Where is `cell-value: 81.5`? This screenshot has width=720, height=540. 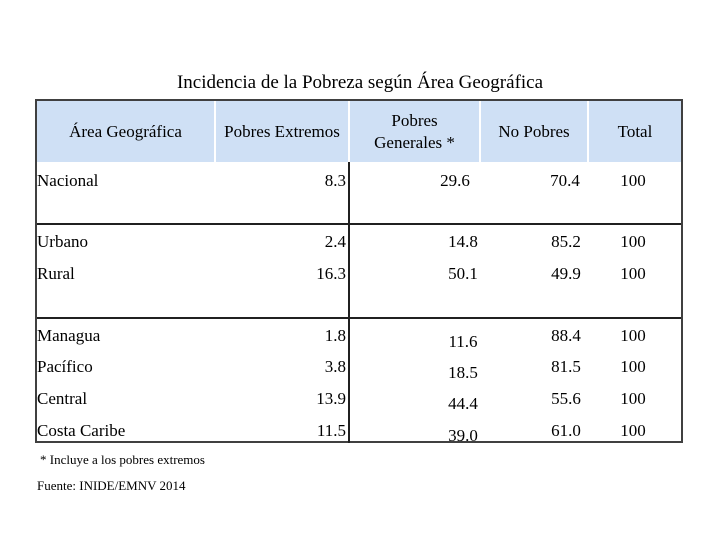 cell-value: 81.5 is located at coordinates (566, 366).